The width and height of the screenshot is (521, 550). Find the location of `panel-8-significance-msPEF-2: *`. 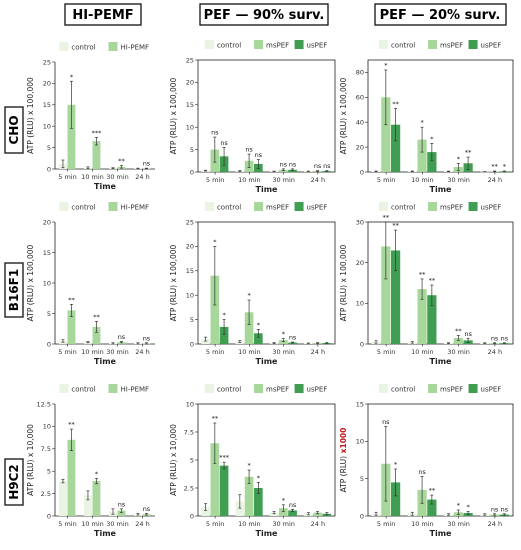

panel-8-significance-msPEF-2: * is located at coordinates (284, 500).